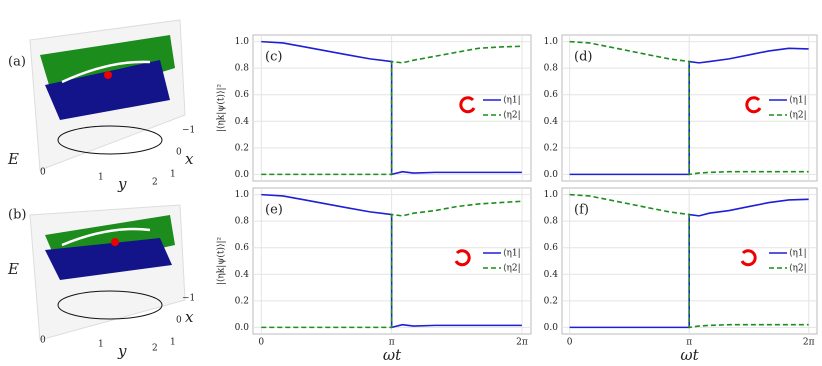 This screenshot has height=366, width=822. I want to click on panel-b, so click(107, 272).